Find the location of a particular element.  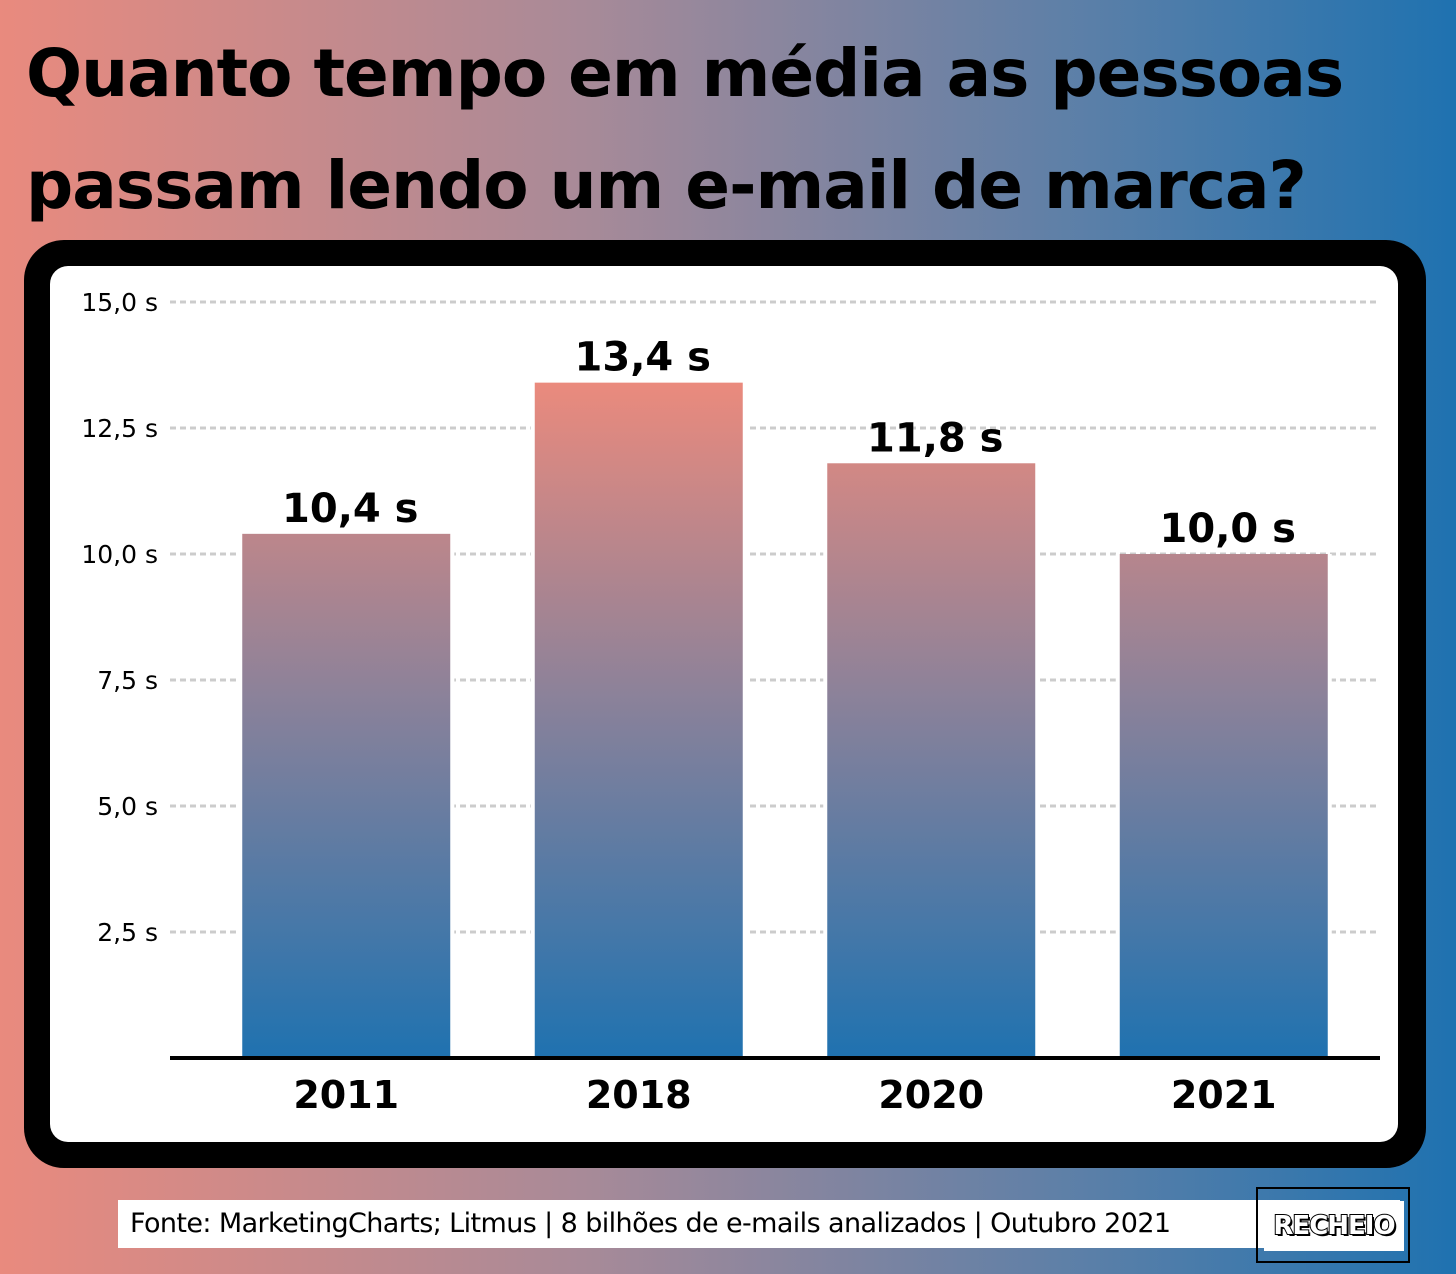

y-tick-label: 5,0 s is located at coordinates (127, 806).